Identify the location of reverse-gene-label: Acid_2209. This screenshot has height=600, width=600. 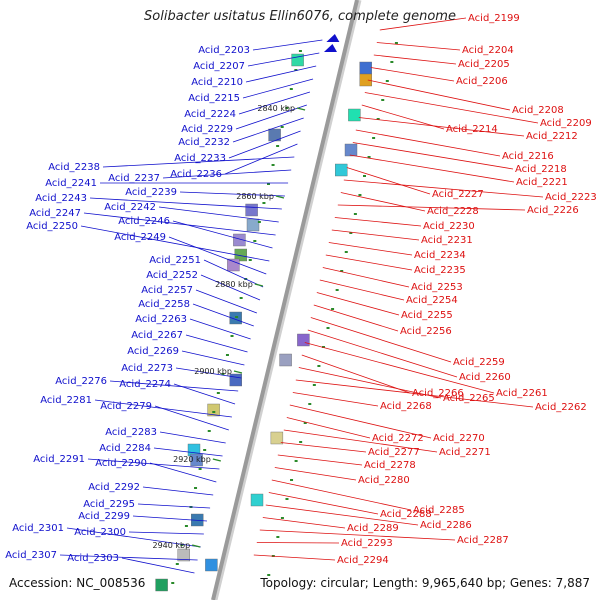
(566, 123).